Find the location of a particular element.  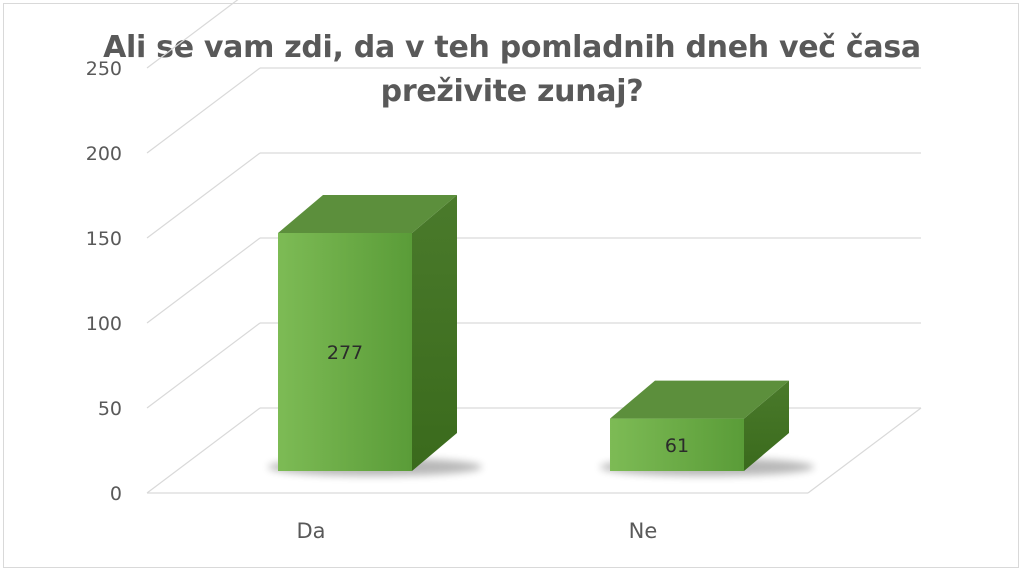

data-label: 277 is located at coordinates (345, 353).